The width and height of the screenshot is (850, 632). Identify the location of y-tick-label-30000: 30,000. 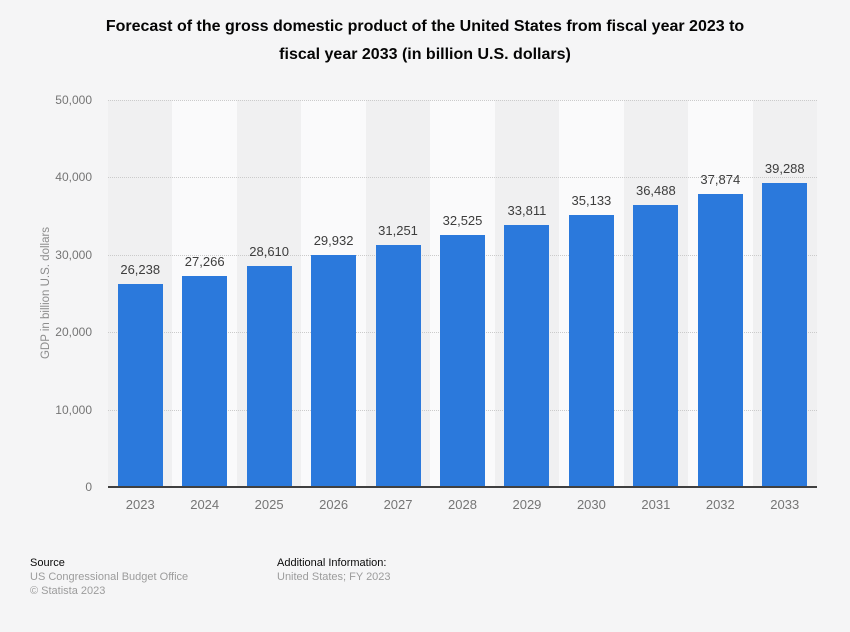
(73, 254).